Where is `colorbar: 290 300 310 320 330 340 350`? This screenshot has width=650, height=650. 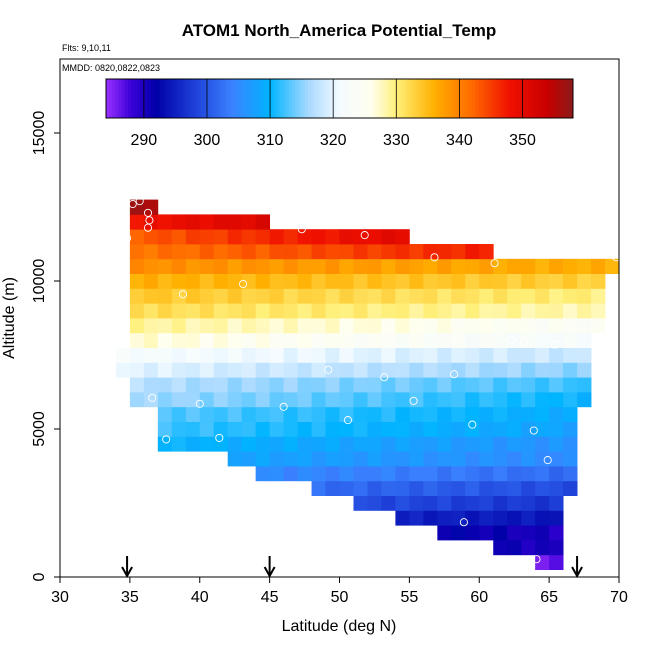 colorbar: 290 300 310 320 330 340 350 is located at coordinates (339, 113).